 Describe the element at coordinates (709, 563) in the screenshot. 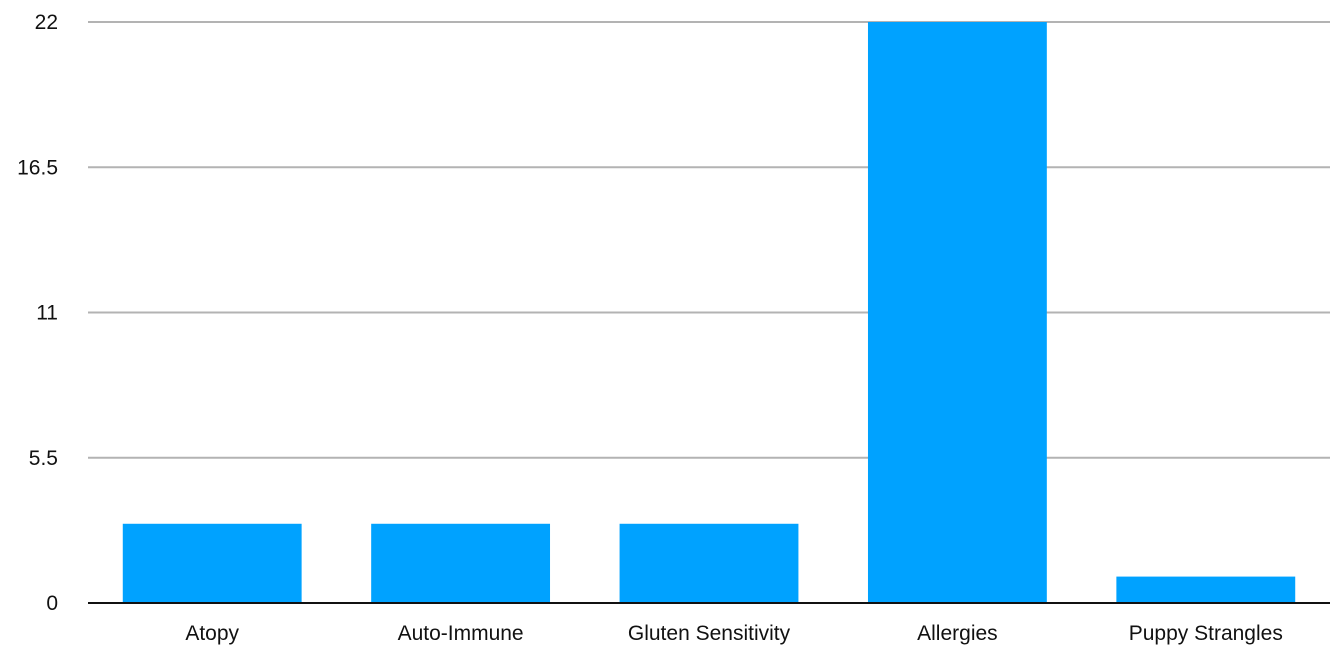

I see `bar-gluten-sensitivity` at that location.